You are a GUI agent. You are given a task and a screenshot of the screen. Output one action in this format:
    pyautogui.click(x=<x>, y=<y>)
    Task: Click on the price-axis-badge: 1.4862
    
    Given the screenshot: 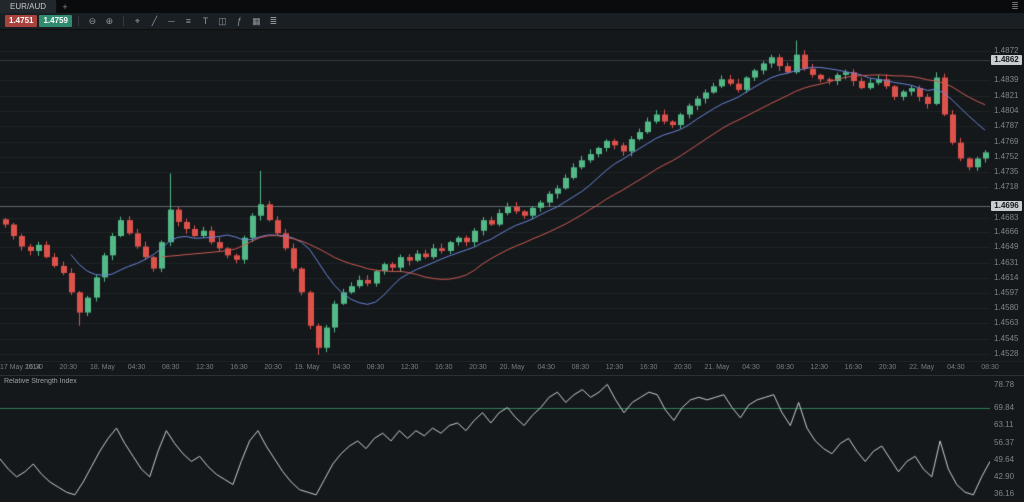 What is the action you would take?
    pyautogui.click(x=1006, y=59)
    